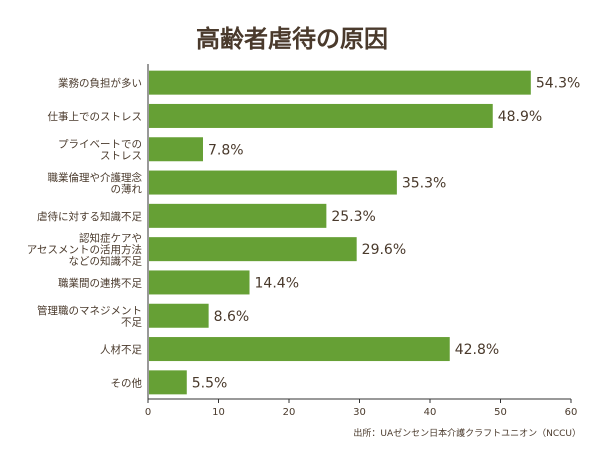  What do you see at coordinates (571, 412) in the screenshot?
I see `x-tick-label-6: 60` at bounding box center [571, 412].